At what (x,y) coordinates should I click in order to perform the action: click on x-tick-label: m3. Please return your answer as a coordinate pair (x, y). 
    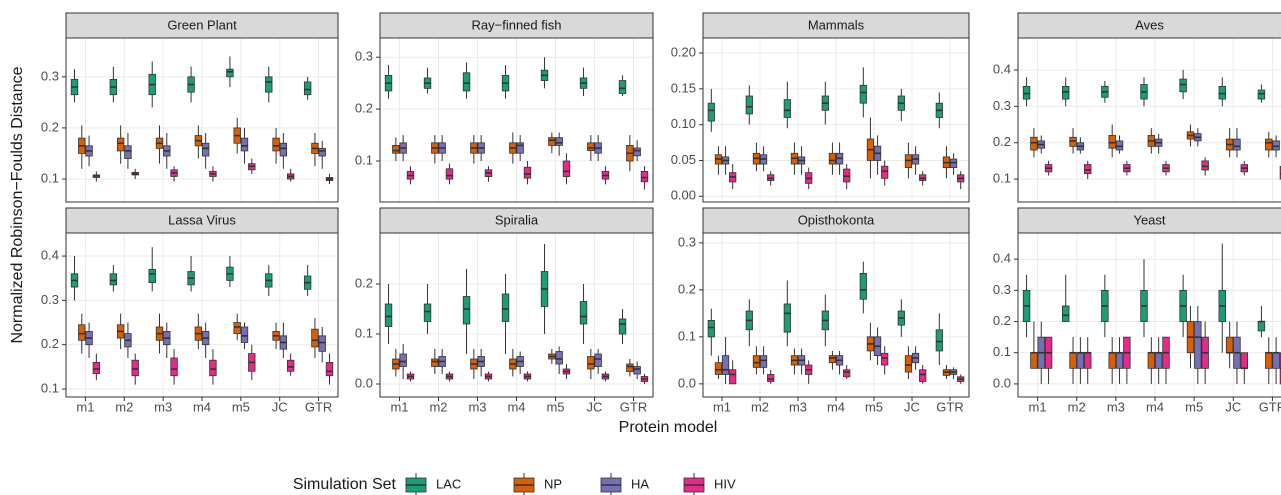
    Looking at the image, I should click on (163, 406).